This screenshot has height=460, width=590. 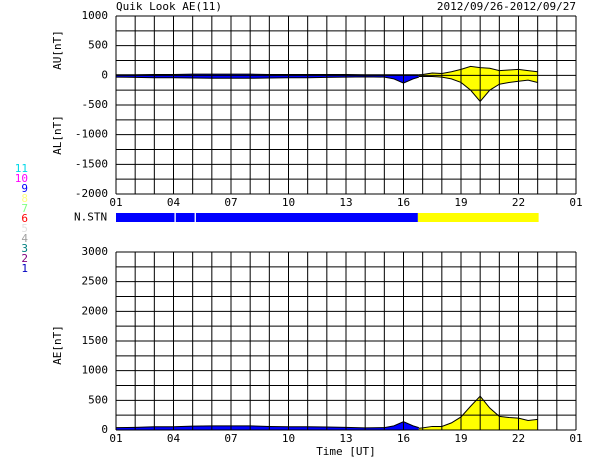 I want to click on y-tick-label: 2500, so click(x=95, y=281).